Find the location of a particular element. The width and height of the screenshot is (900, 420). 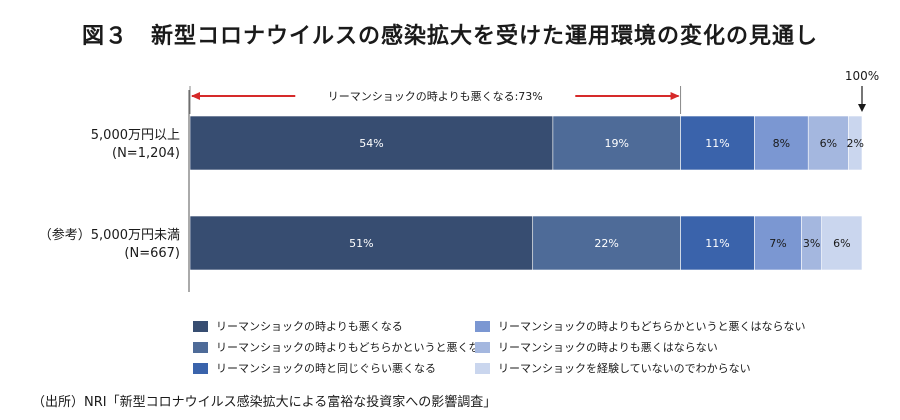

category-label: 5,000万円以上 is located at coordinates (135, 135).